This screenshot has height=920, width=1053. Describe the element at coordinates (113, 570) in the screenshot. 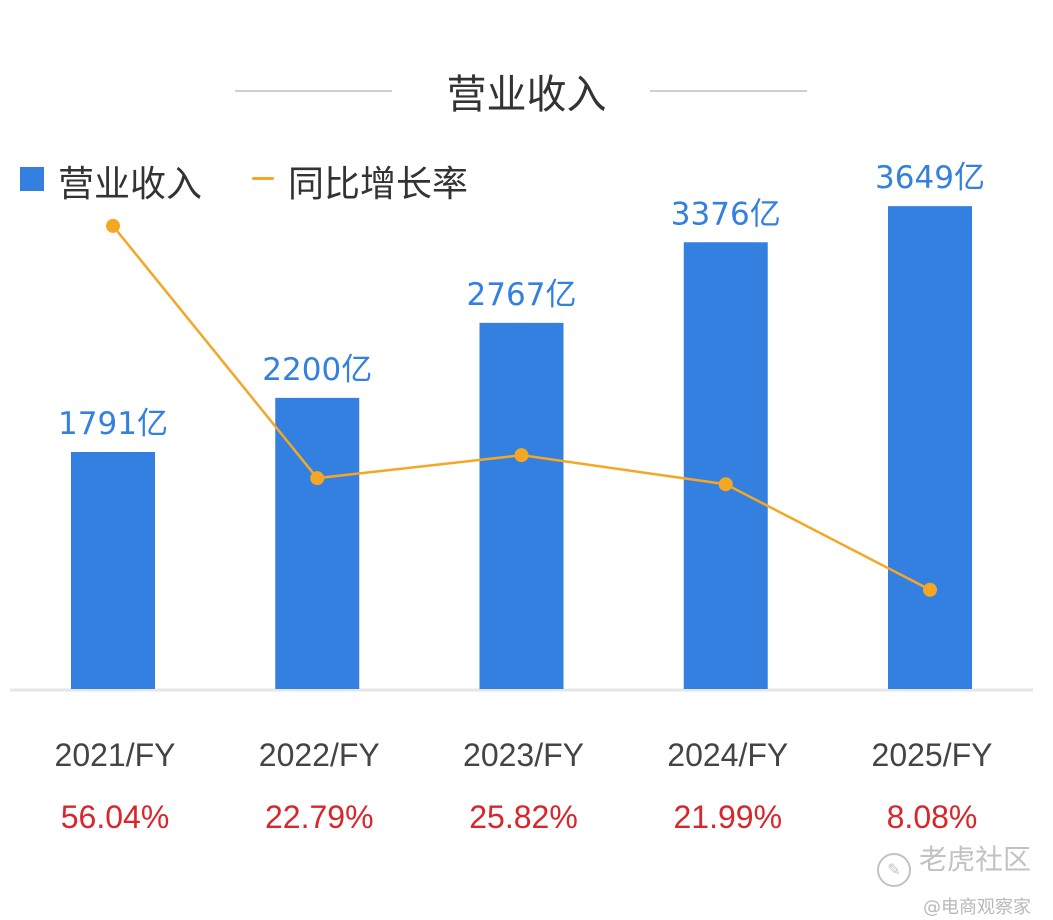

I see `bar-2021/FY` at that location.